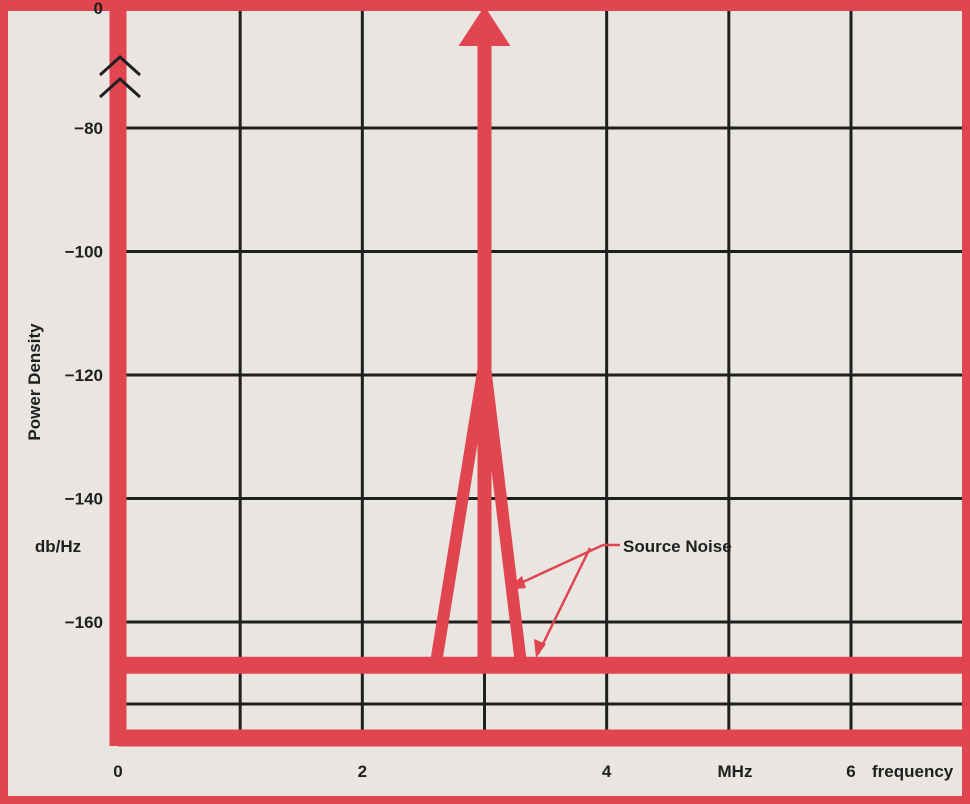 The height and width of the screenshot is (804, 970). I want to click on y-axis-label: Power Density, so click(34, 382).